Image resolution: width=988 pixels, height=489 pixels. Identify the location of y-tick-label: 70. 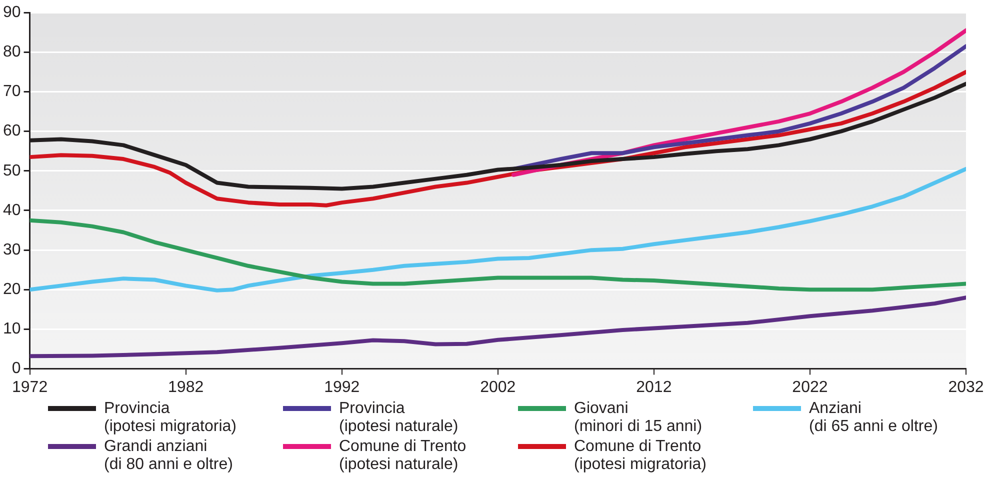
(12, 91).